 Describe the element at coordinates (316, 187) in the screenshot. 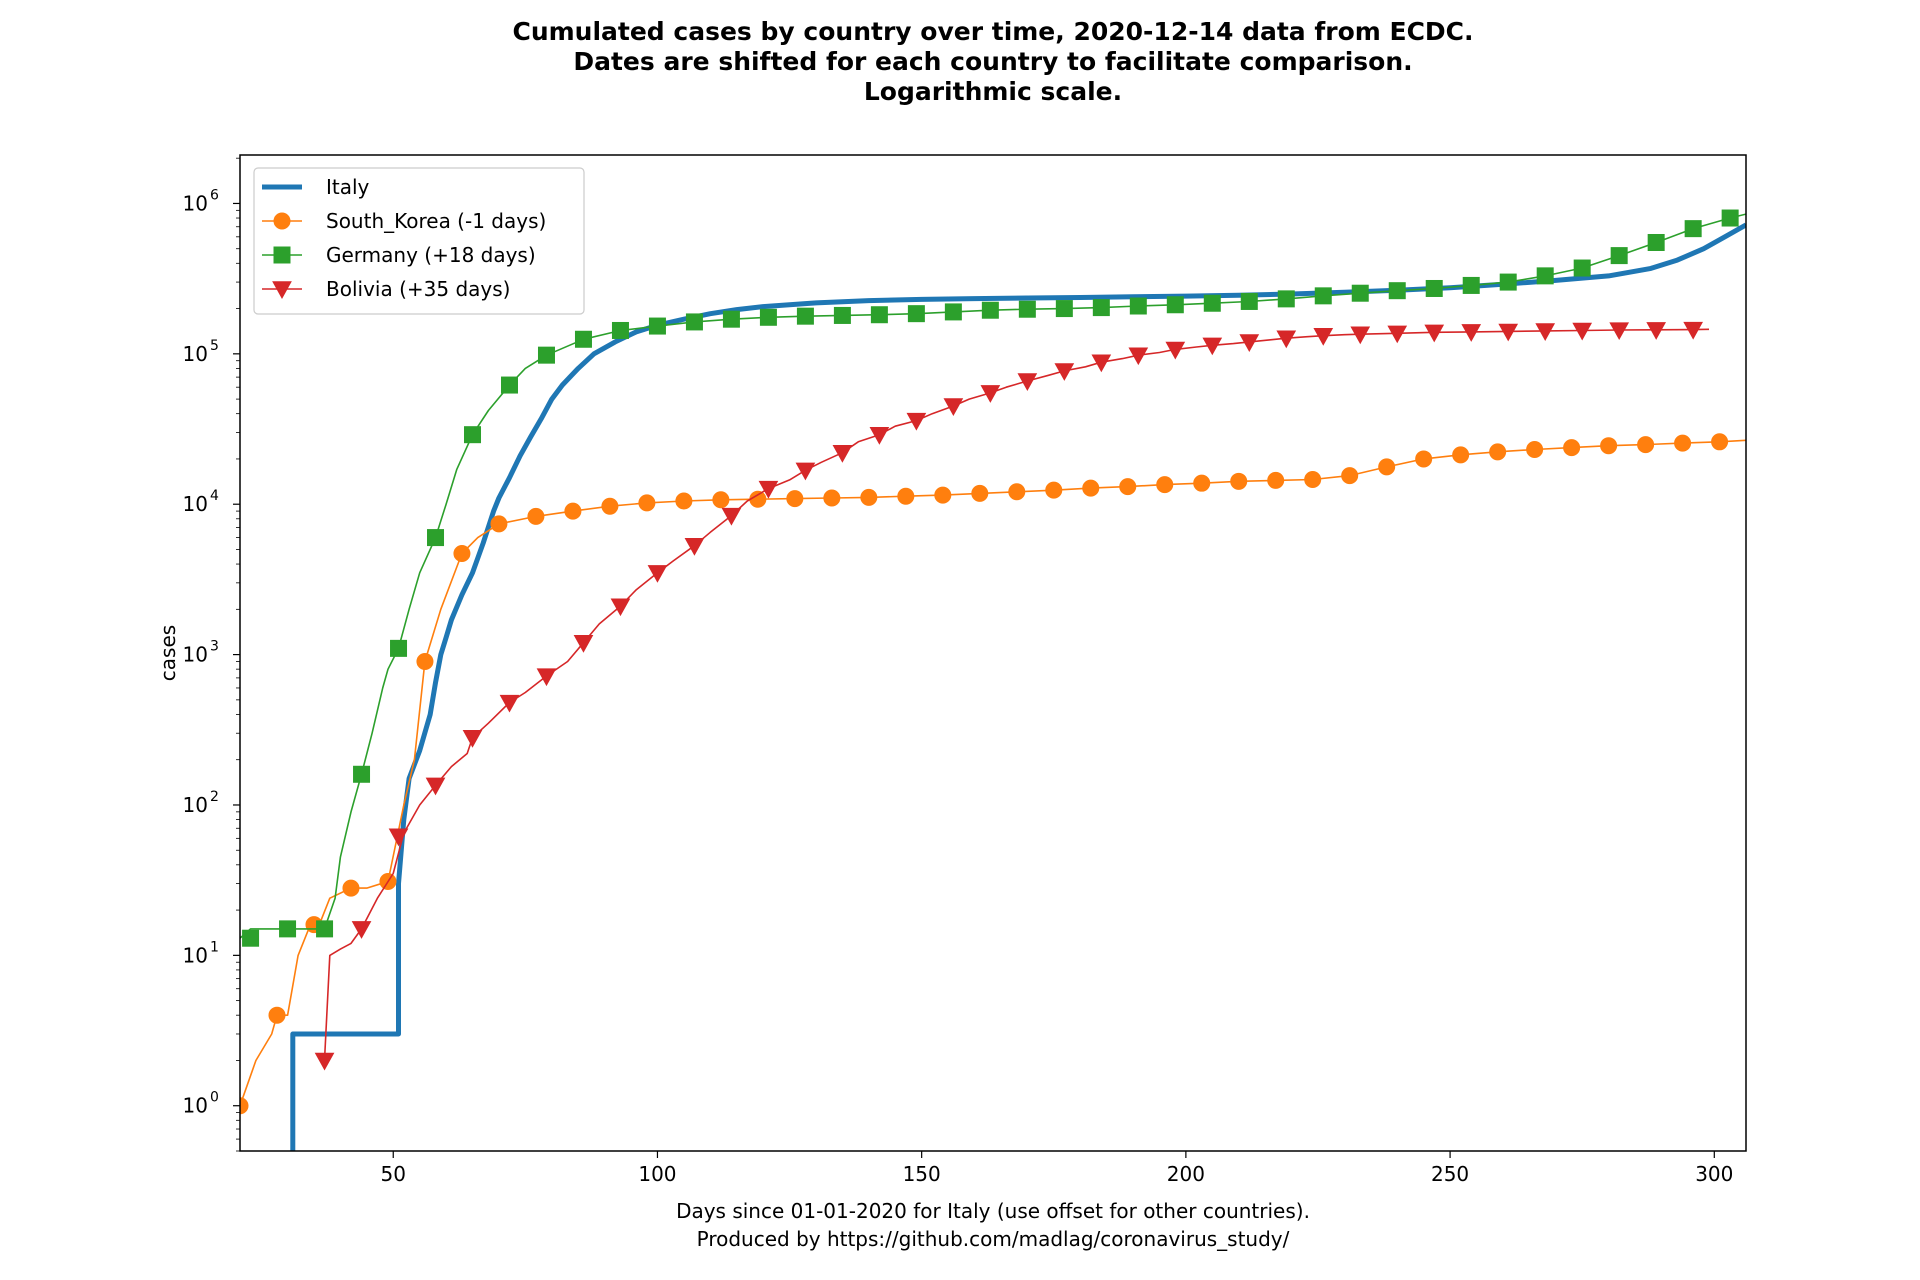

I see `legend-item: Italy` at that location.